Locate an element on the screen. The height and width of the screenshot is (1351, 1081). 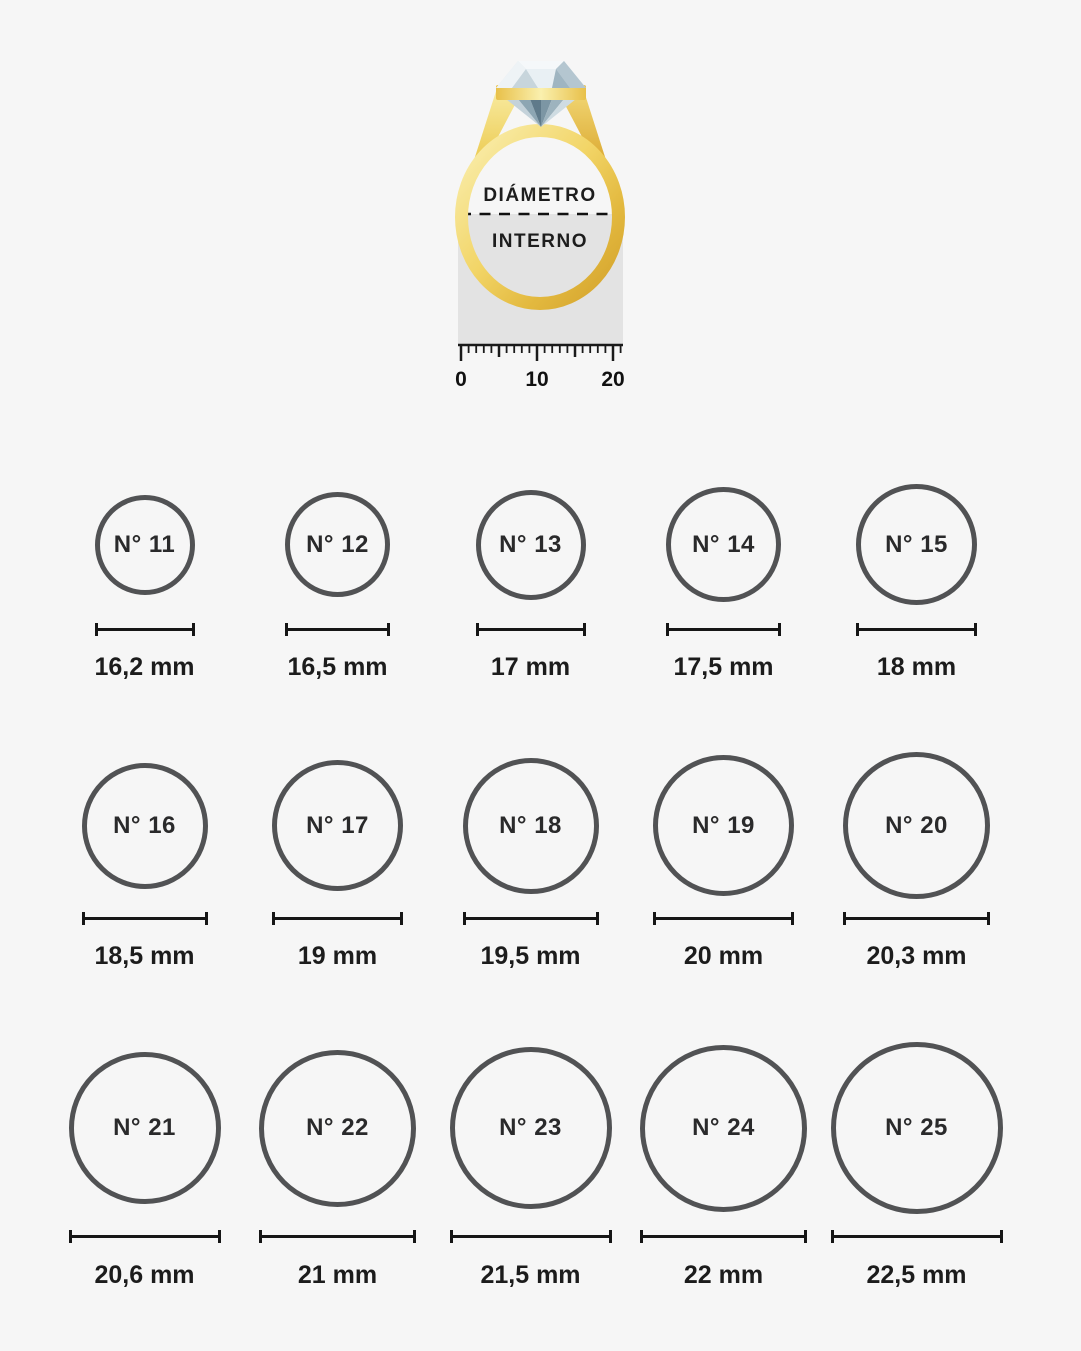
size-number: N° 19 is located at coordinates (723, 825).